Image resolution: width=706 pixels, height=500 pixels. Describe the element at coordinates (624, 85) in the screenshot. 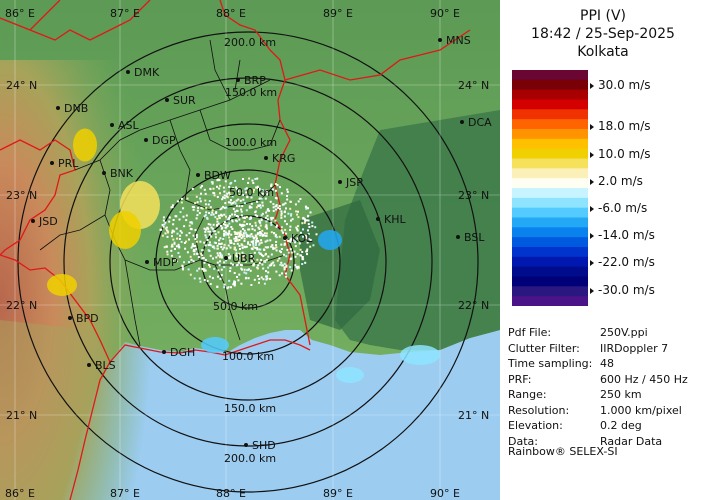

I see `legend-label: 30.0 m/s` at that location.